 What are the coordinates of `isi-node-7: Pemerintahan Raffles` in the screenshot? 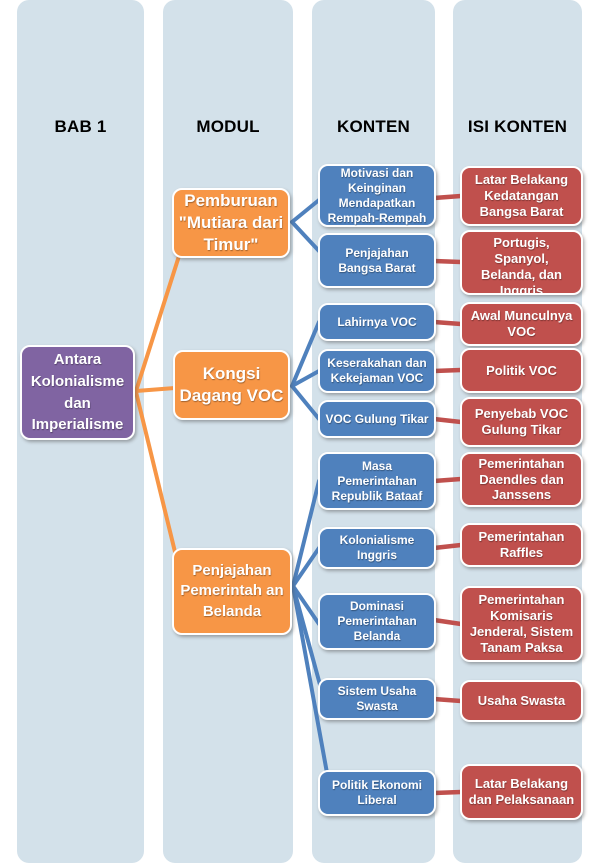 It's located at (521, 545).